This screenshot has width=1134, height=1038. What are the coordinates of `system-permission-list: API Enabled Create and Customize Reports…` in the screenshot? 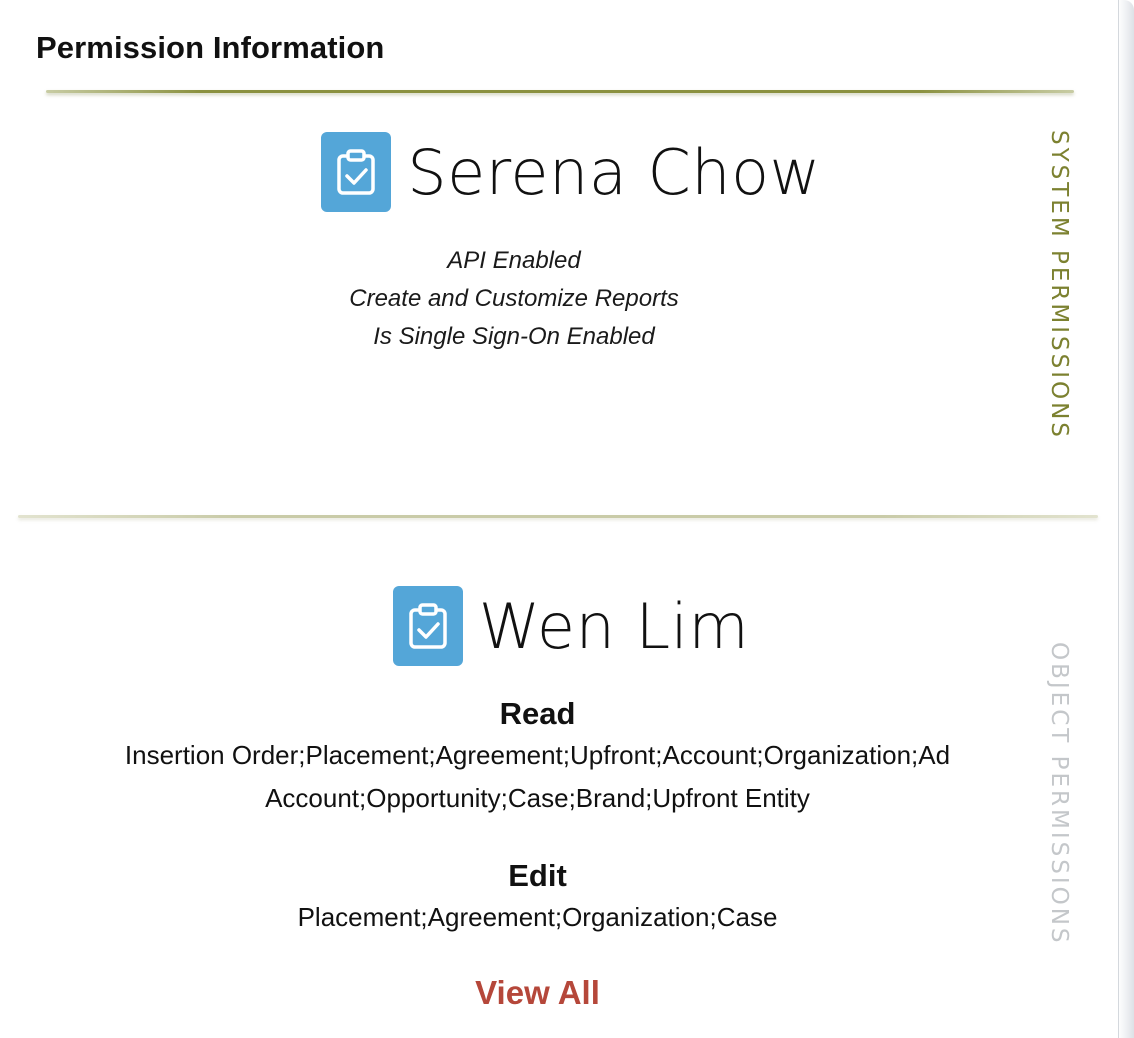 It's located at (514, 299).